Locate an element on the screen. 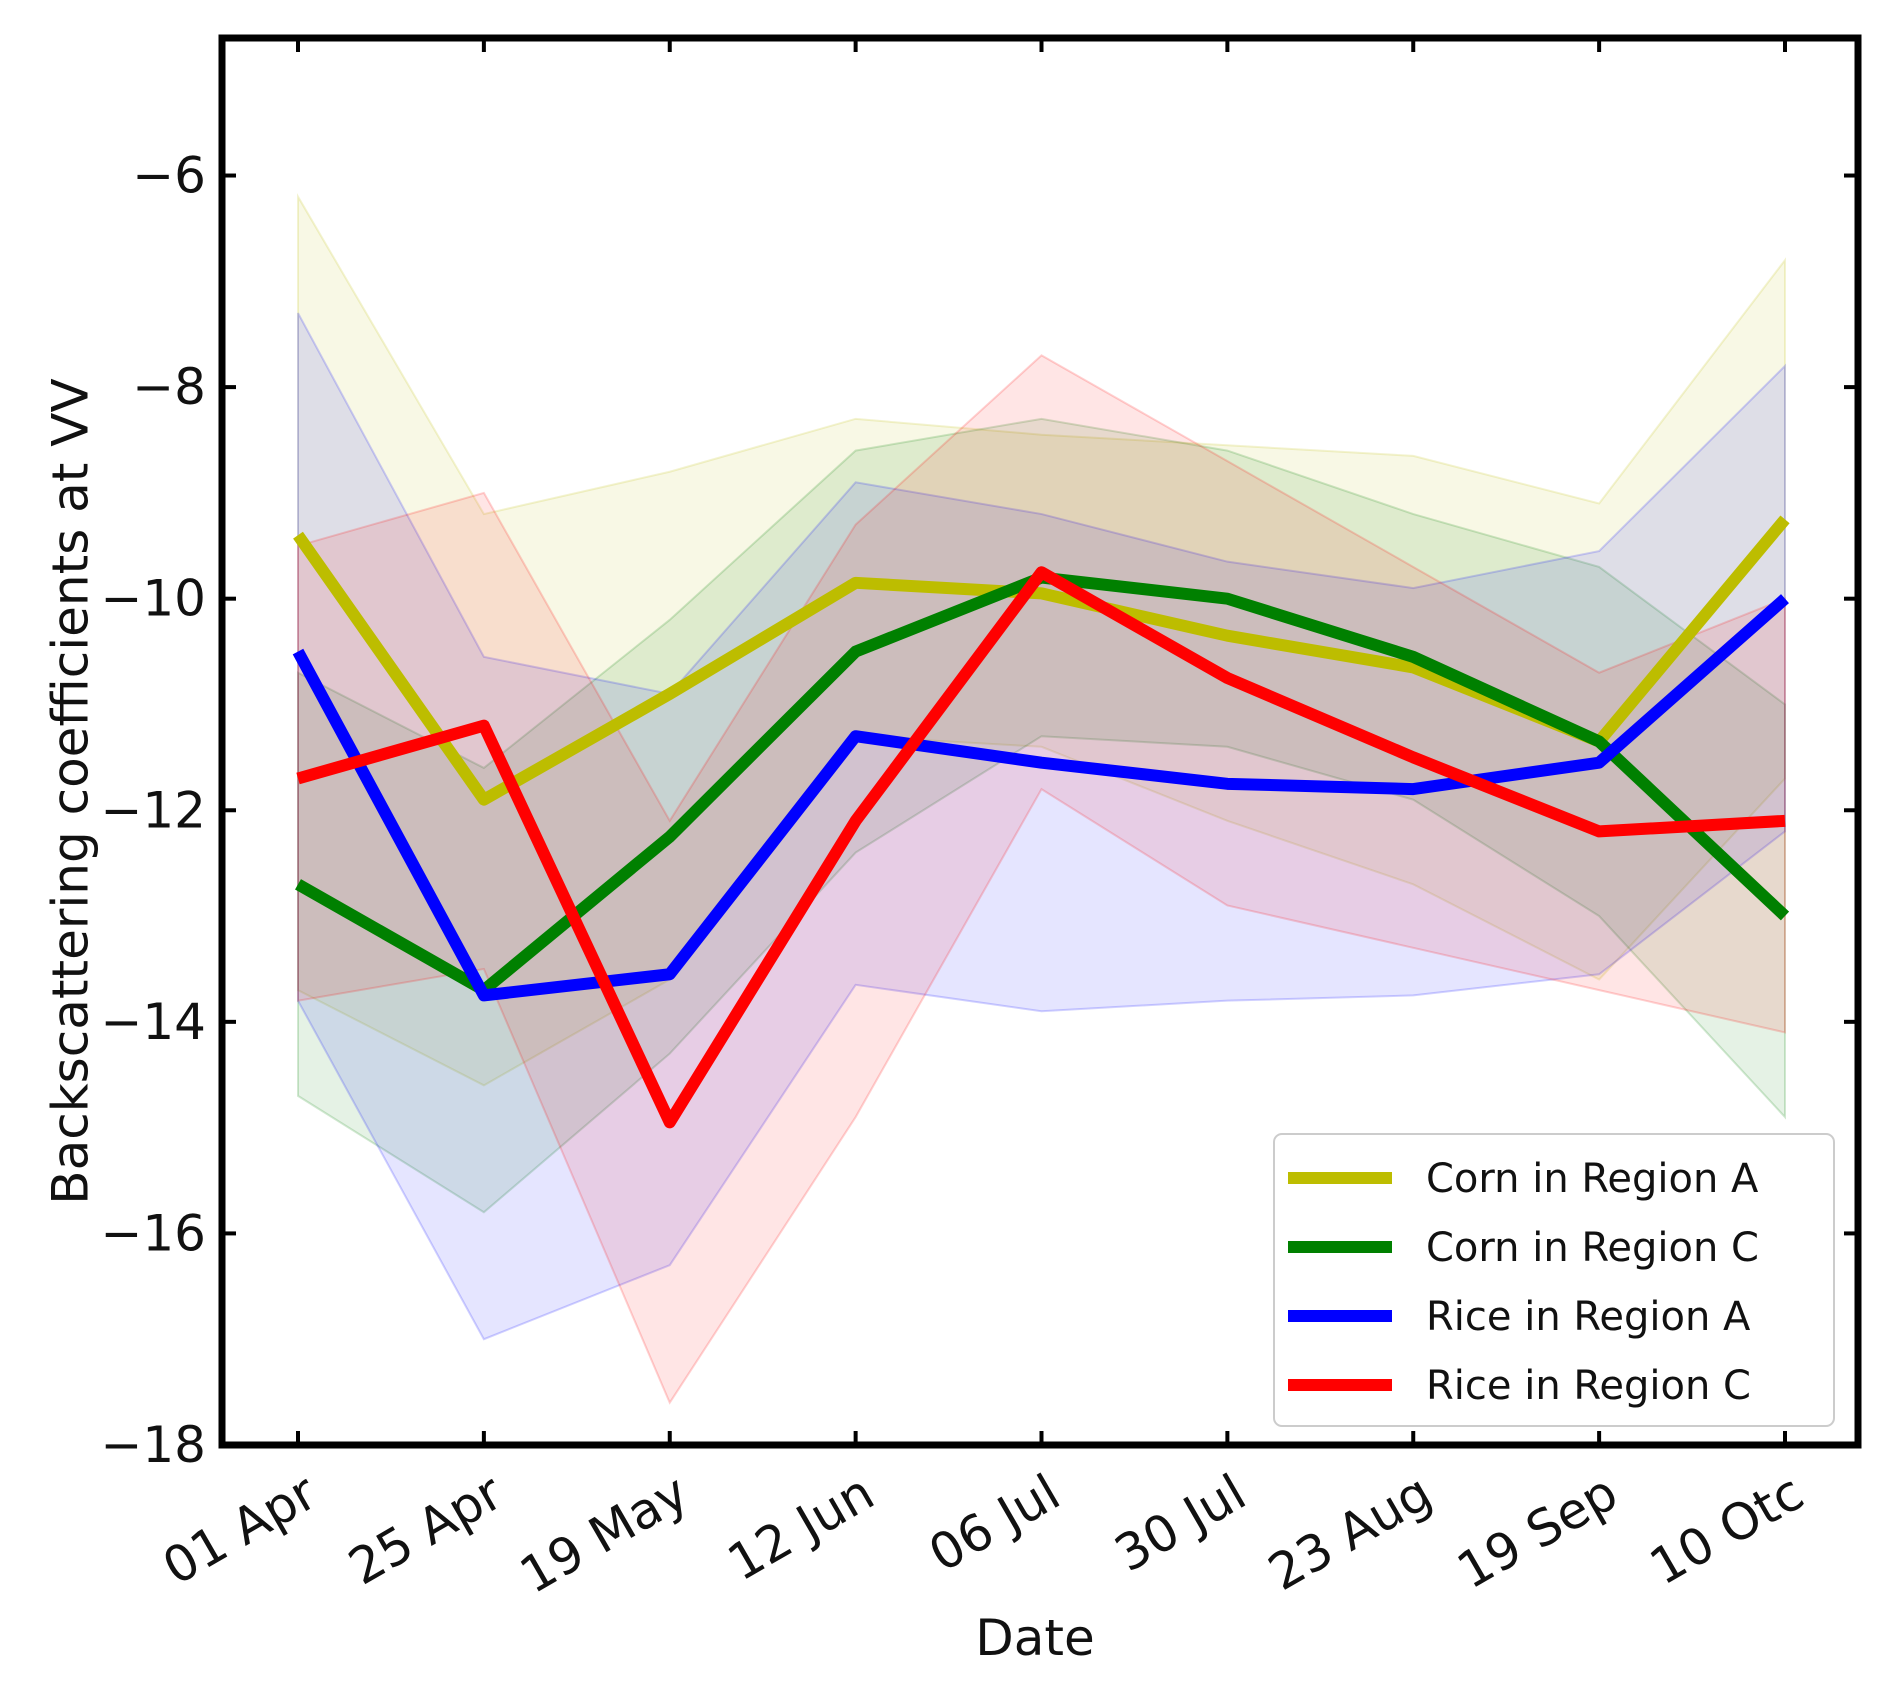 Image resolution: width=1893 pixels, height=1691 pixels. x-tick-label: 01 Apr is located at coordinates (239, 1529).